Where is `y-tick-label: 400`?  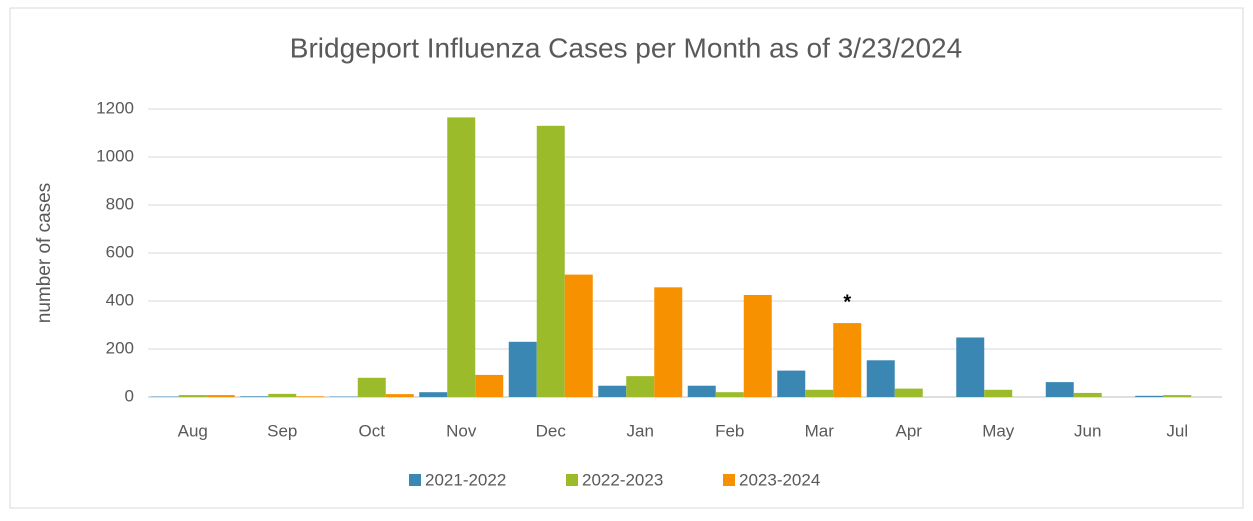
y-tick-label: 400 is located at coordinates (120, 299).